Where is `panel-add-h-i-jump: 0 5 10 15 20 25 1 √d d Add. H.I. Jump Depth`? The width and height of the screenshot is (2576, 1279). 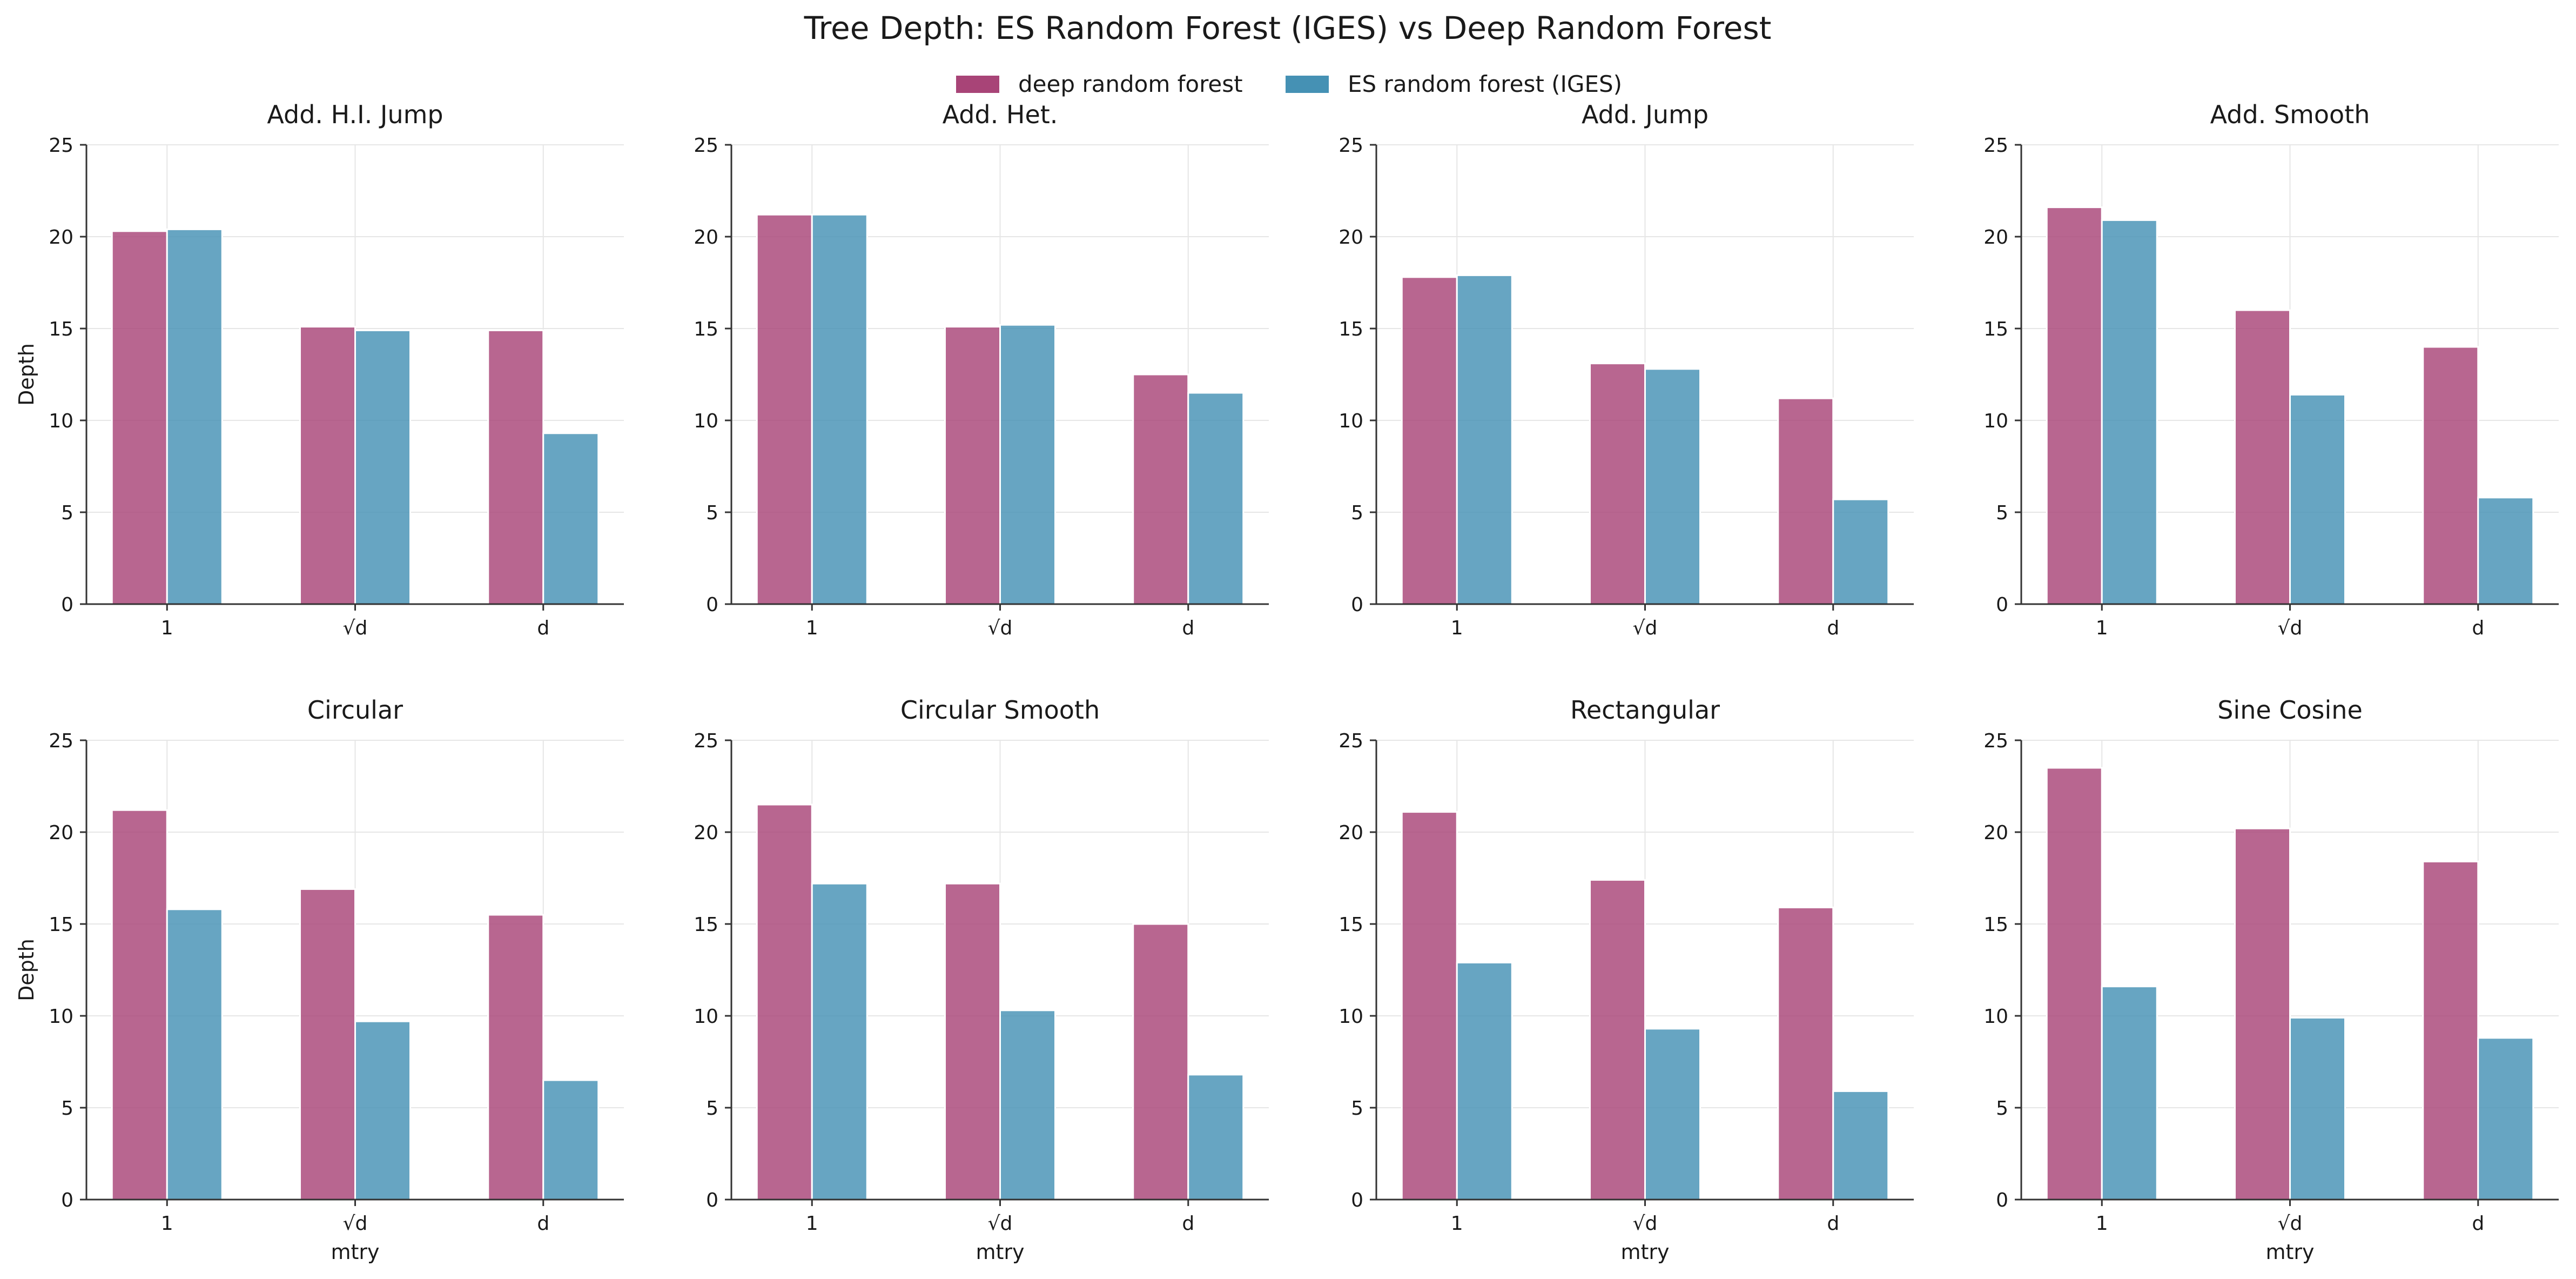 panel-add-h-i-jump: 0 5 10 15 20 25 1 √d d Add. H.I. Jump Depth is located at coordinates (319, 370).